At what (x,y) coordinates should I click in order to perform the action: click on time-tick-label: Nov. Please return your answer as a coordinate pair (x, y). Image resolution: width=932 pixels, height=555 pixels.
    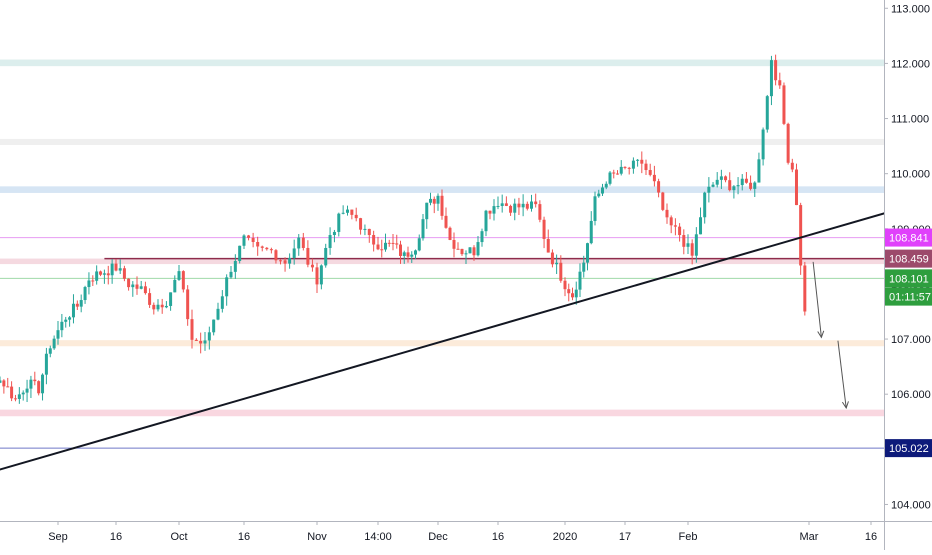
    Looking at the image, I should click on (317, 537).